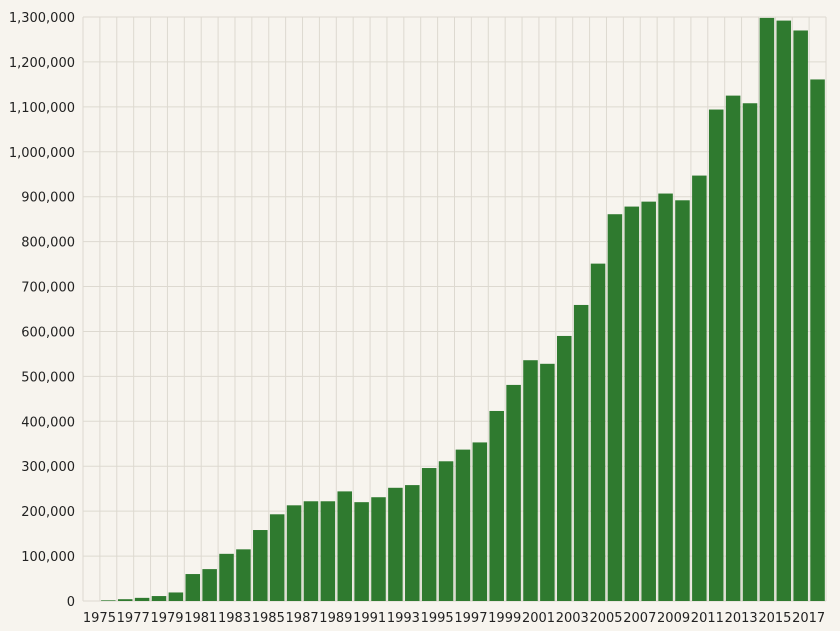 The height and width of the screenshot is (631, 840). What do you see at coordinates (159, 598) in the screenshot?
I see `bar-1979` at bounding box center [159, 598].